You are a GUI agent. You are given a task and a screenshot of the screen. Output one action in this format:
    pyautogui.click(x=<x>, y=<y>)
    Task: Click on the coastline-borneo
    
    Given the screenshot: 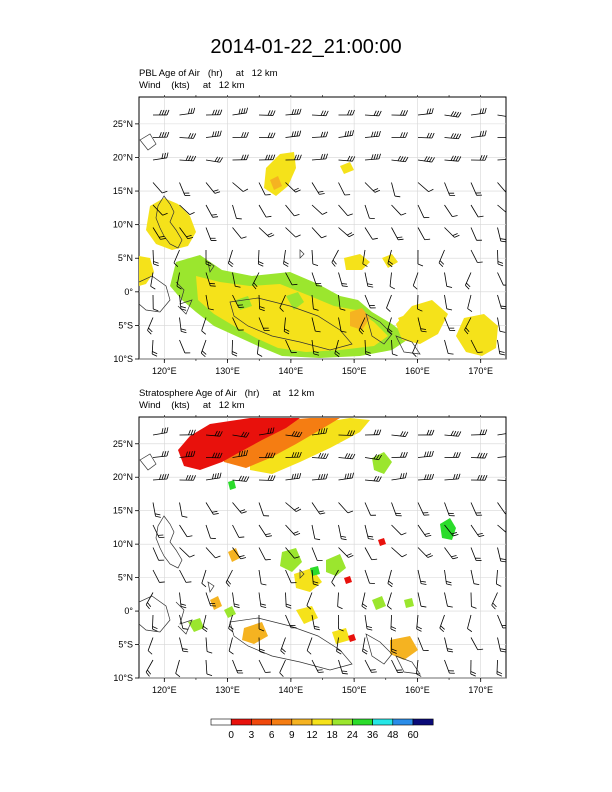 What is the action you would take?
    pyautogui.click(x=155, y=294)
    